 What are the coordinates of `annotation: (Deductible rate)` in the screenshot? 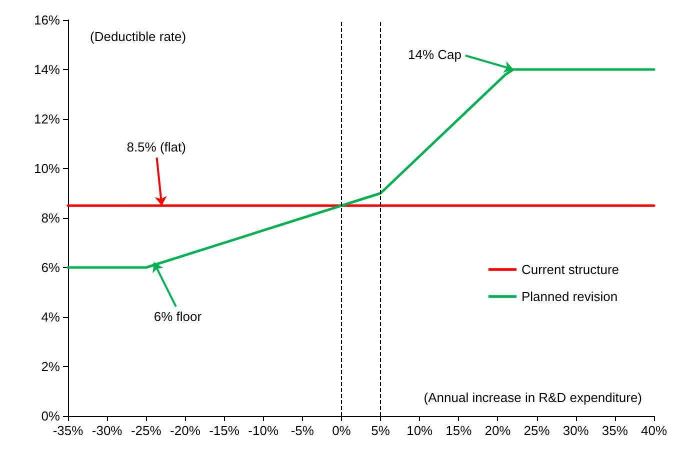 It's located at (138, 36).